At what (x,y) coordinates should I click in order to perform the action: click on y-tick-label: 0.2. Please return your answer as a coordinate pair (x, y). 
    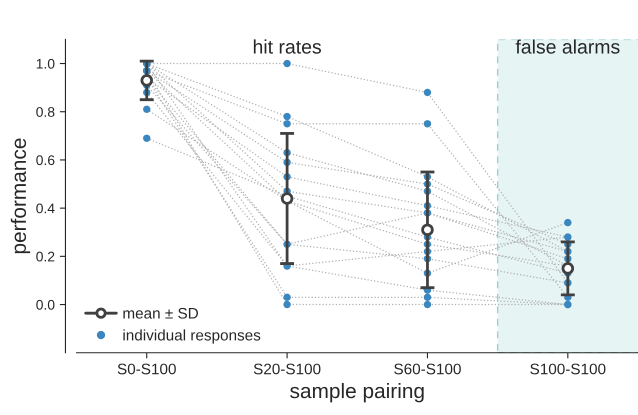
    Looking at the image, I should click on (45, 257).